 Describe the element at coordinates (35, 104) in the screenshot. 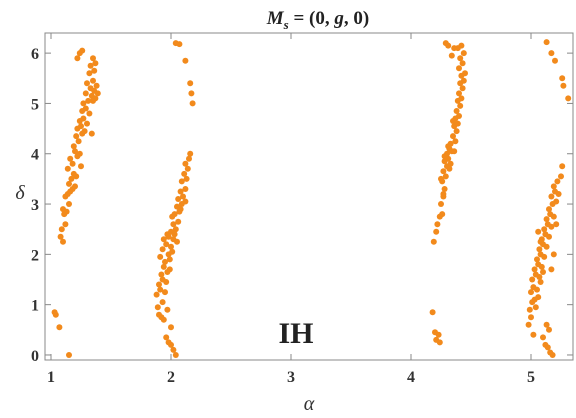

I see `y-tick-label: 5` at that location.